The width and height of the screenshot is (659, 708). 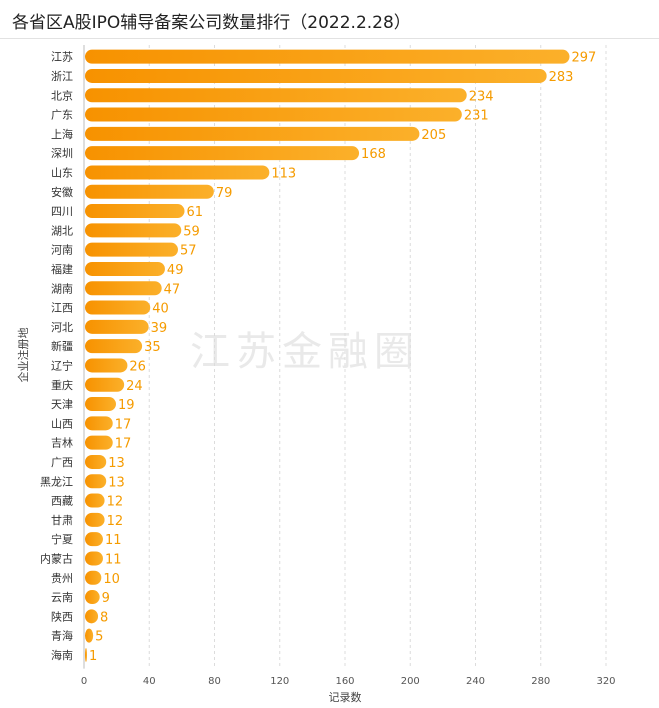 What do you see at coordinates (344, 681) in the screenshot?
I see `x-tick-label: 160` at bounding box center [344, 681].